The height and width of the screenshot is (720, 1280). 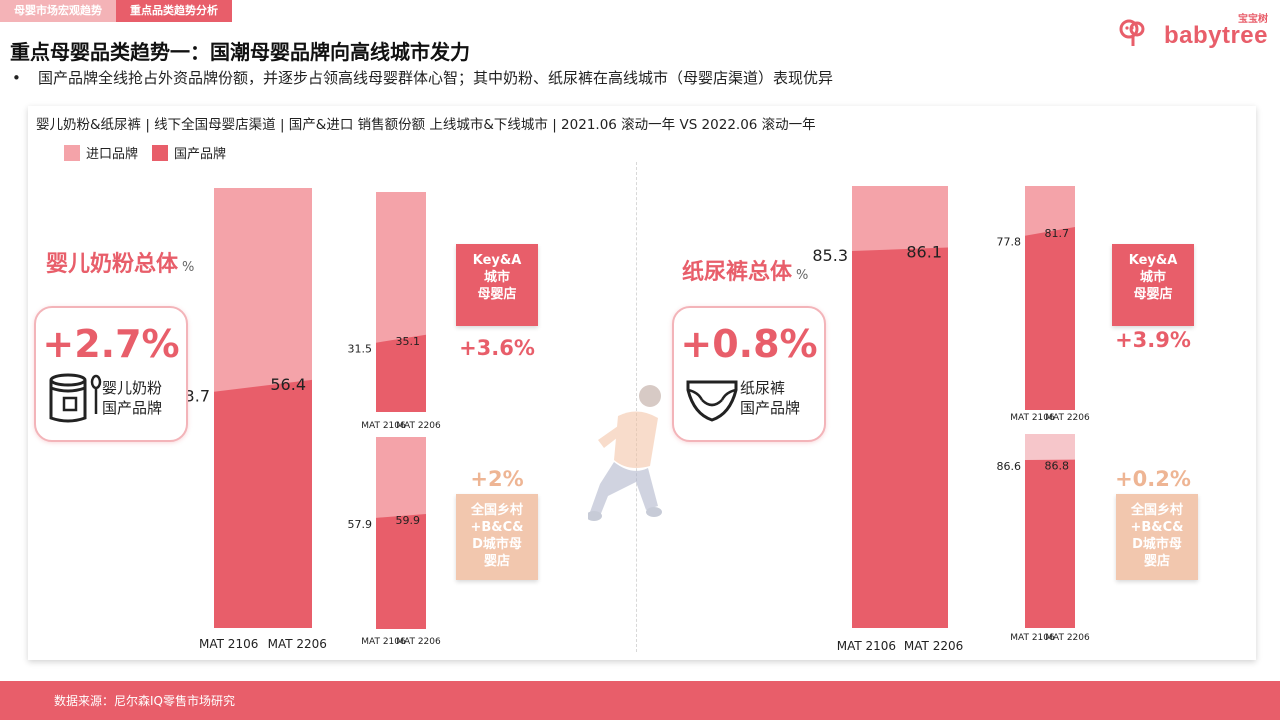 I want to click on milk-tag2-line2: +B&C&, so click(x=497, y=527).